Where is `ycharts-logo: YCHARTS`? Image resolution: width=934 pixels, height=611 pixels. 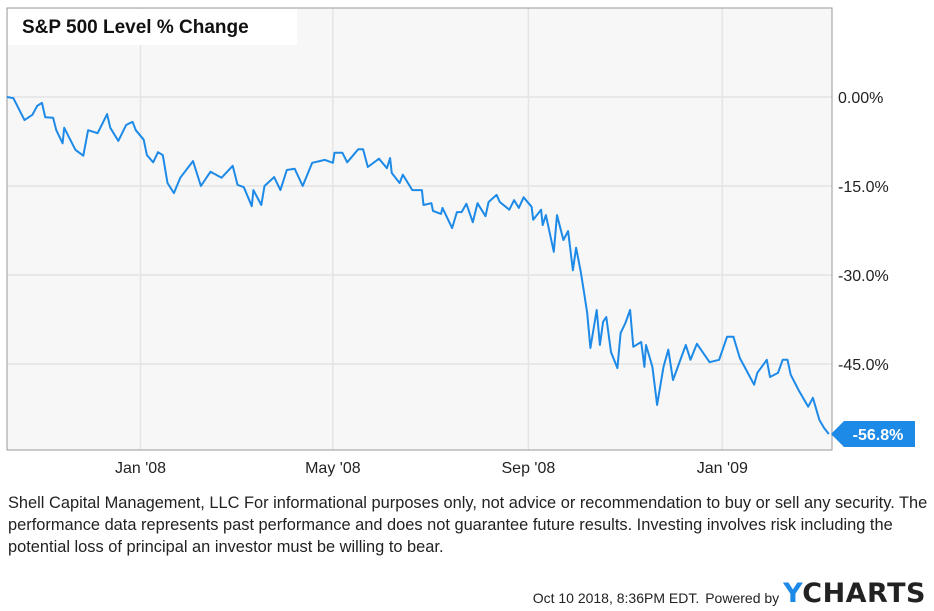
ycharts-logo: YCHARTS is located at coordinates (854, 594).